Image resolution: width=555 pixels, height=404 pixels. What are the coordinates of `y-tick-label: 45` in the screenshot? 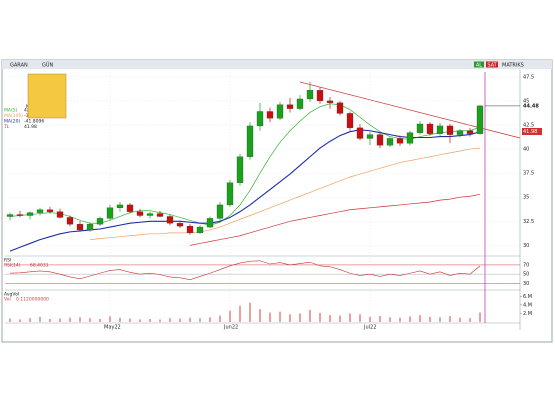 It's located at (526, 101).